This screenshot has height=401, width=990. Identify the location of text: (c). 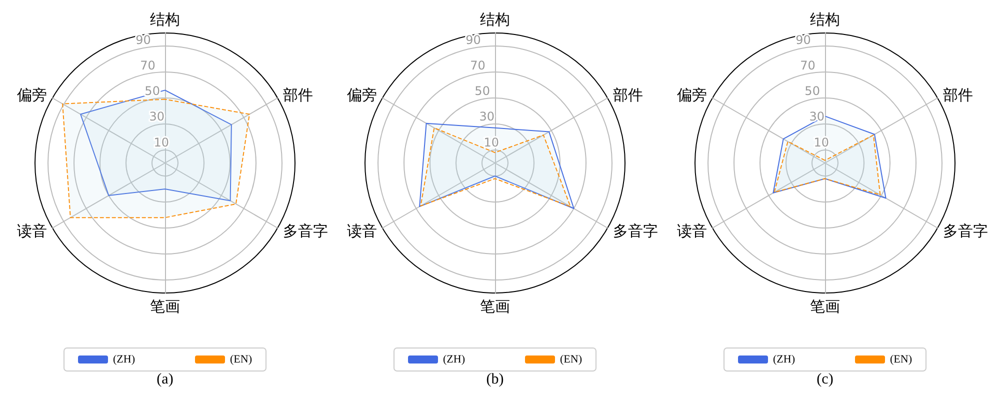
(825, 380).